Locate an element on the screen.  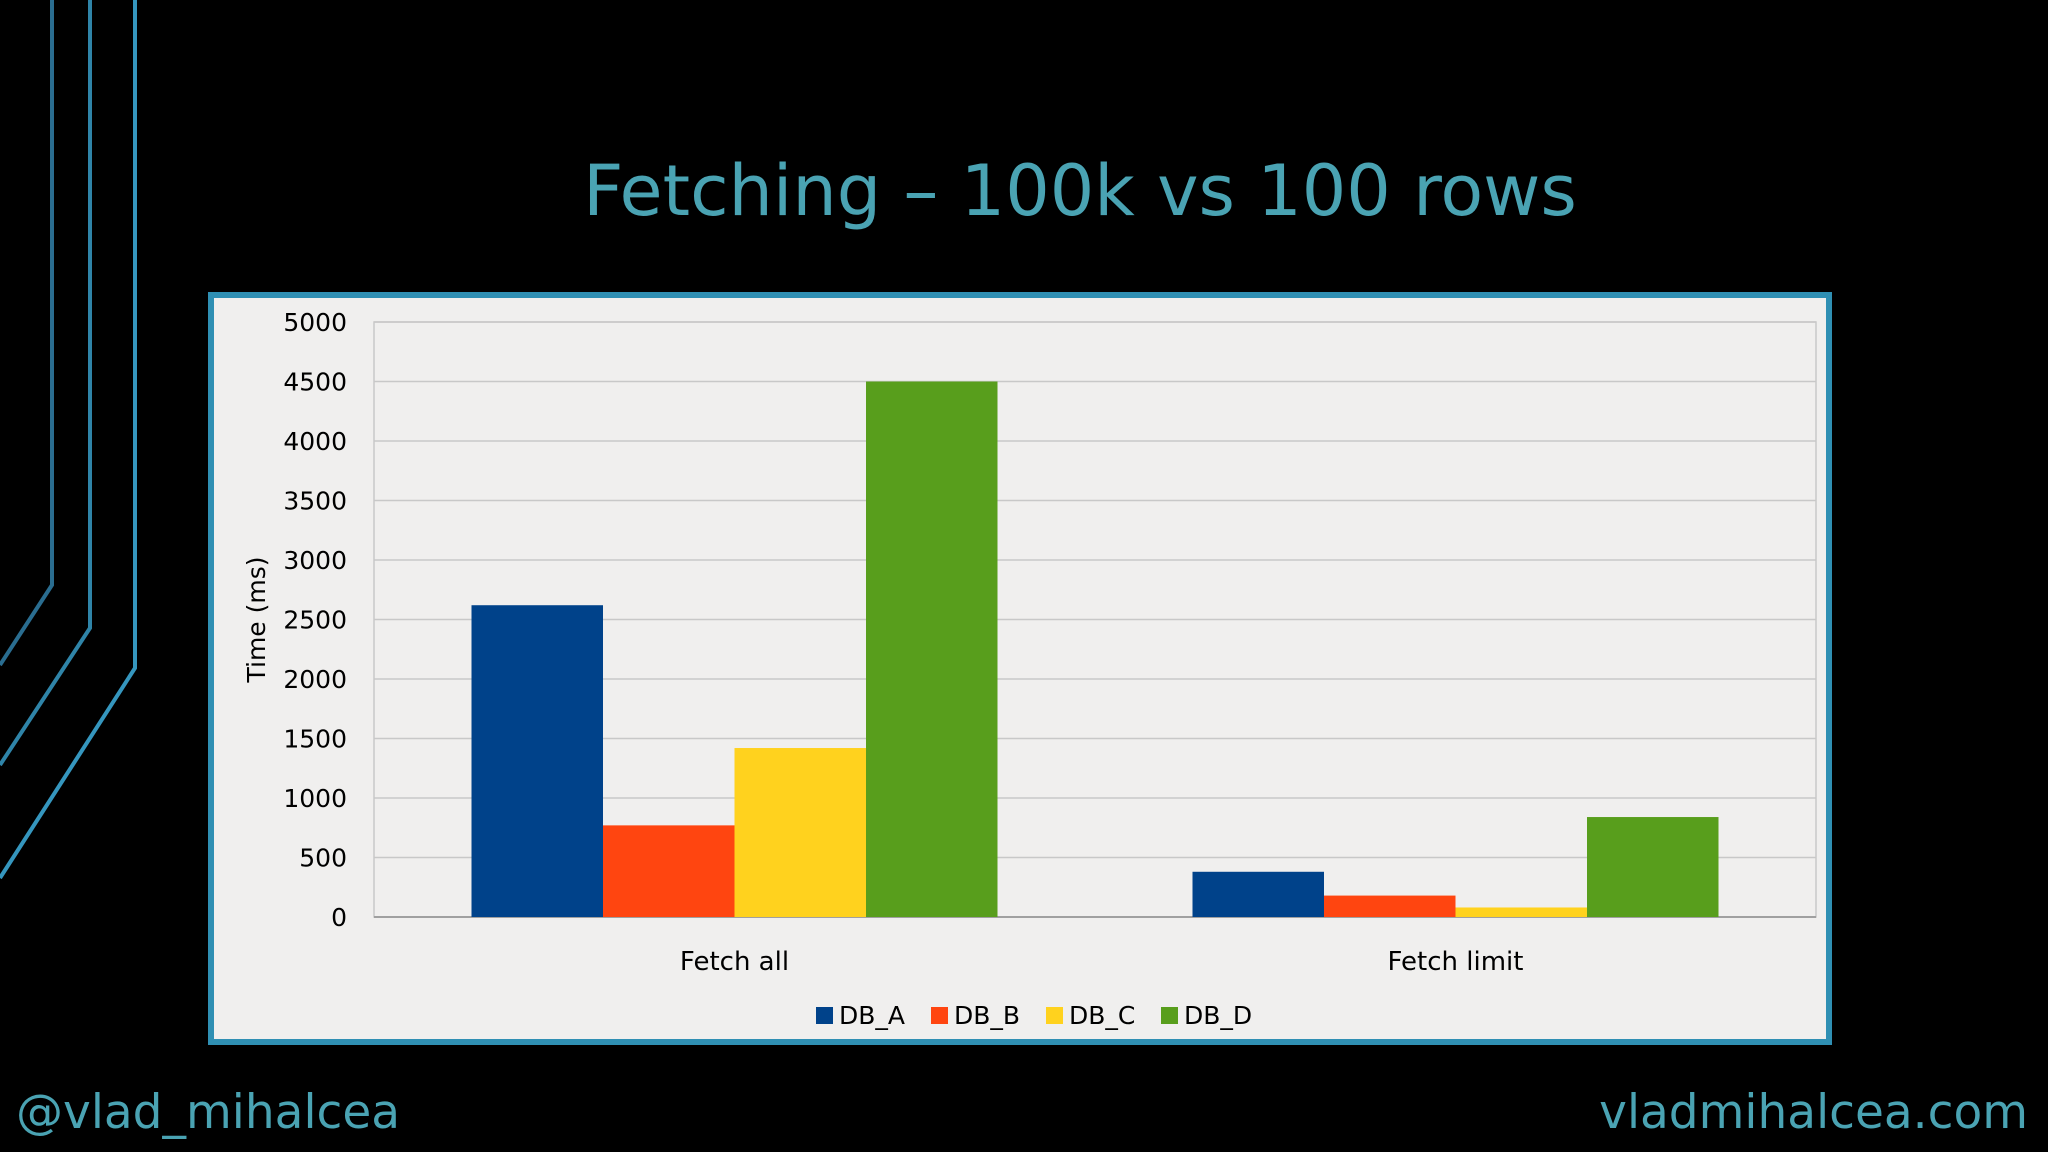
slide-title: Fetching – 100k vs 100 rows is located at coordinates (1080, 191).